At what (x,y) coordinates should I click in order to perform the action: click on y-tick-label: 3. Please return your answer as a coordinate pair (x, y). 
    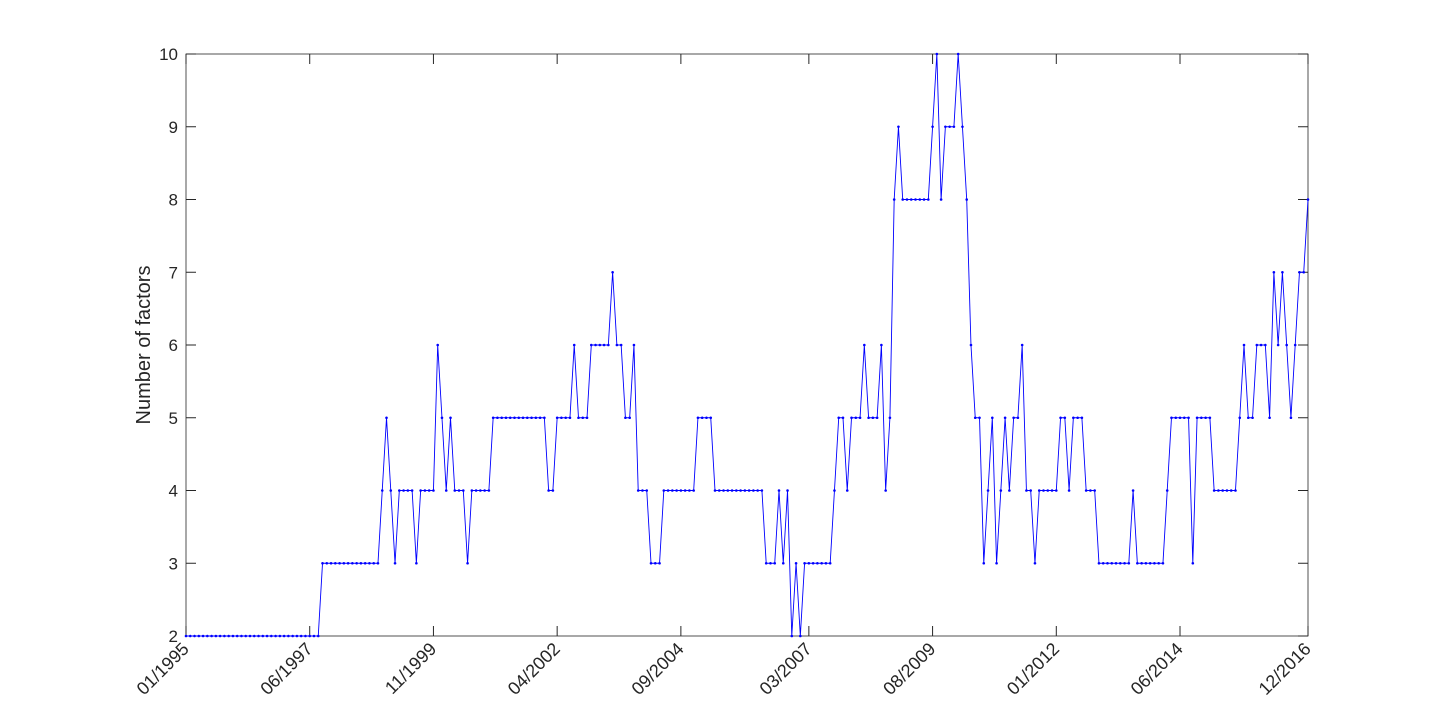
    Looking at the image, I should click on (173, 563).